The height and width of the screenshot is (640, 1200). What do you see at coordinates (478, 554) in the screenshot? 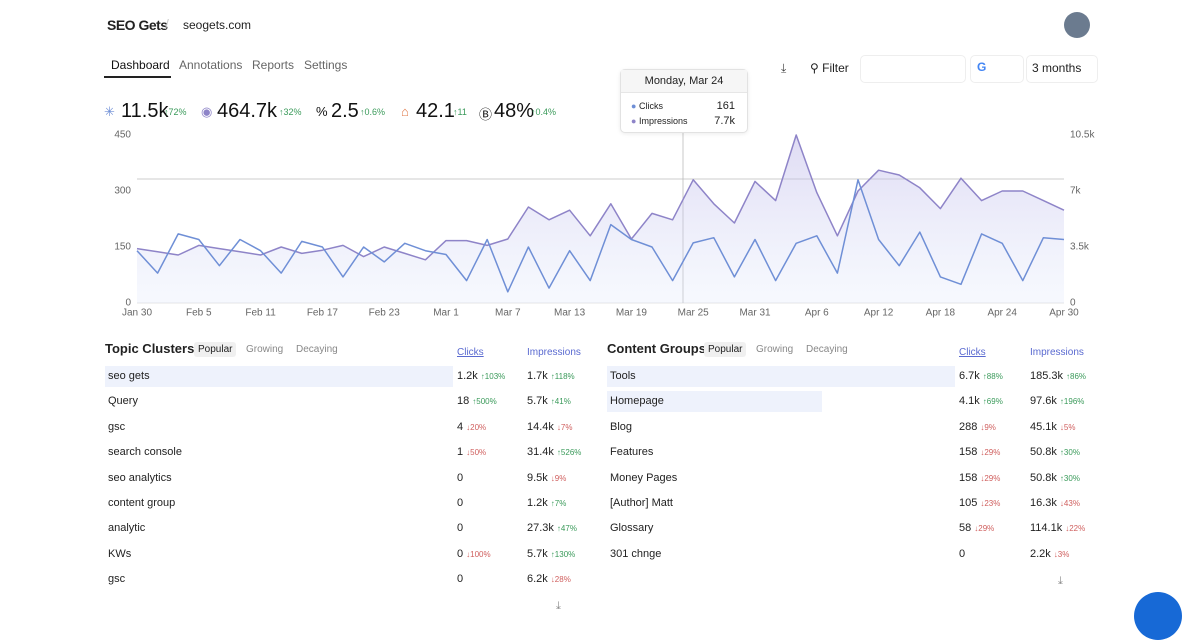
I see `change: ↓100%` at bounding box center [478, 554].